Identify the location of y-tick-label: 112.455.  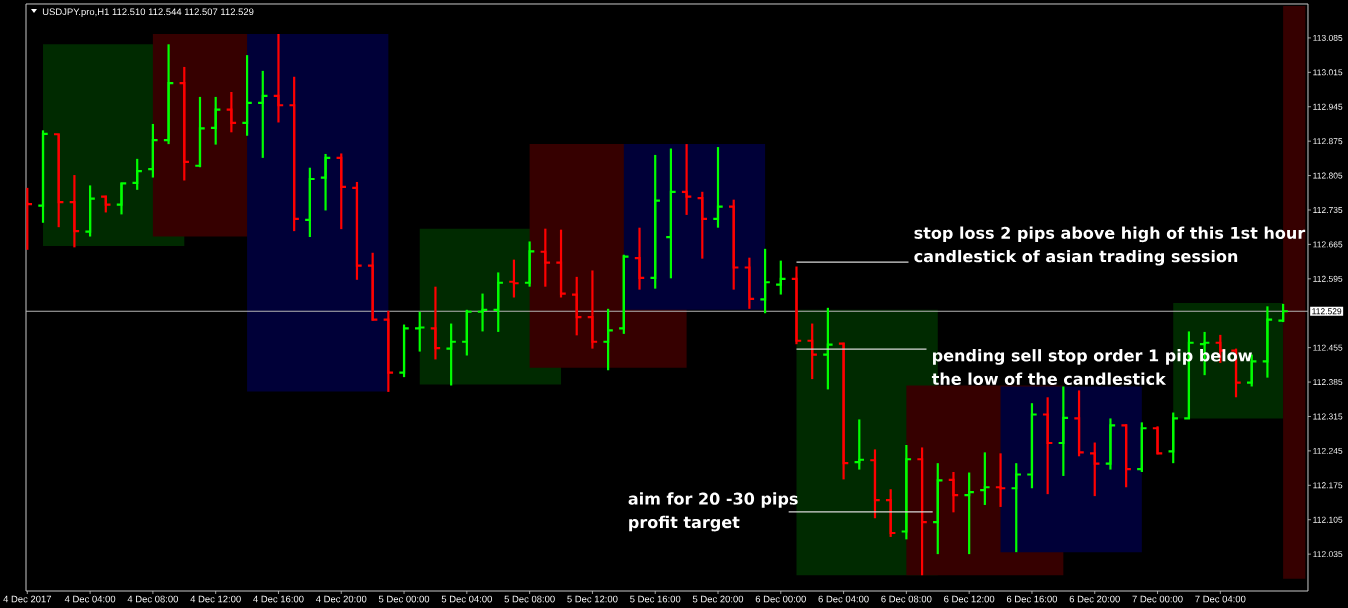
(1328, 347).